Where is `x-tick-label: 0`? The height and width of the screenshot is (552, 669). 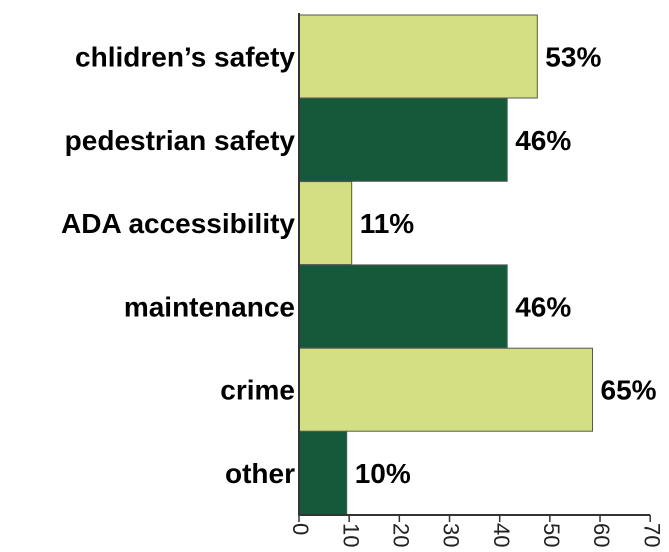 x-tick-label: 0 is located at coordinates (300, 529).